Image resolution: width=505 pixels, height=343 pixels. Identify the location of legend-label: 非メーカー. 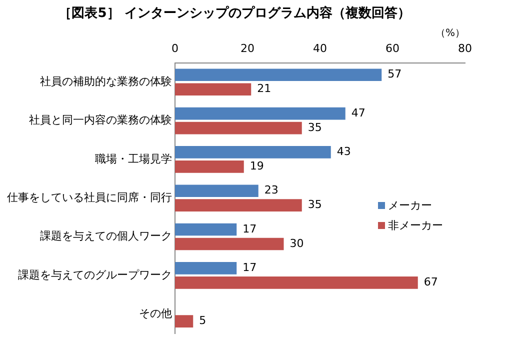
(415, 226).